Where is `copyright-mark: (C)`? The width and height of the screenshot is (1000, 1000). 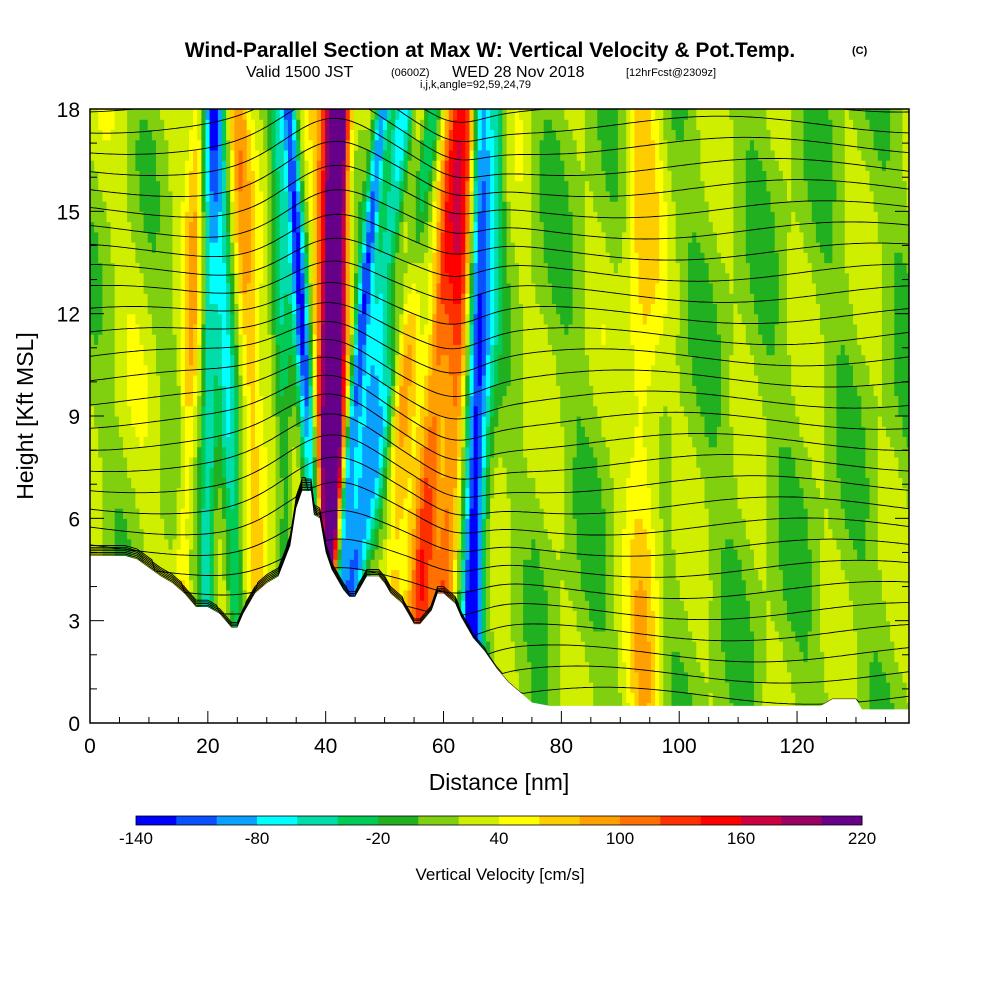
copyright-mark: (C) is located at coordinates (860, 51).